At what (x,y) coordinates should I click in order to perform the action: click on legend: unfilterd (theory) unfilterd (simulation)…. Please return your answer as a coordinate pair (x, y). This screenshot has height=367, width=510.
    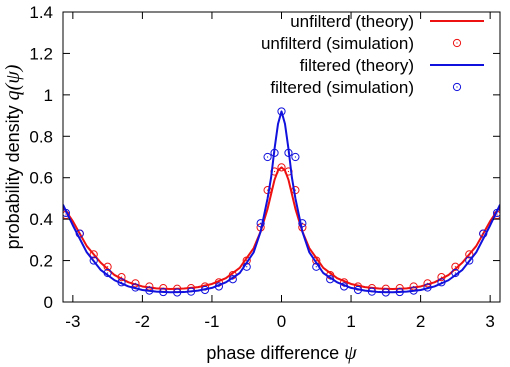
    Looking at the image, I should click on (372, 54).